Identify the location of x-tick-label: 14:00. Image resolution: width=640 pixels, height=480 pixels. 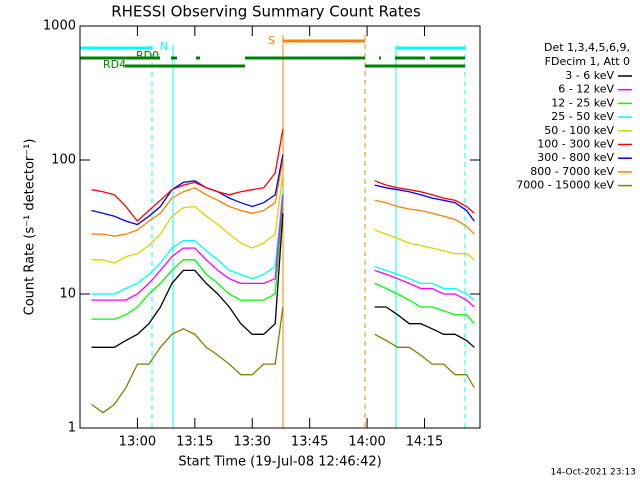
(366, 442).